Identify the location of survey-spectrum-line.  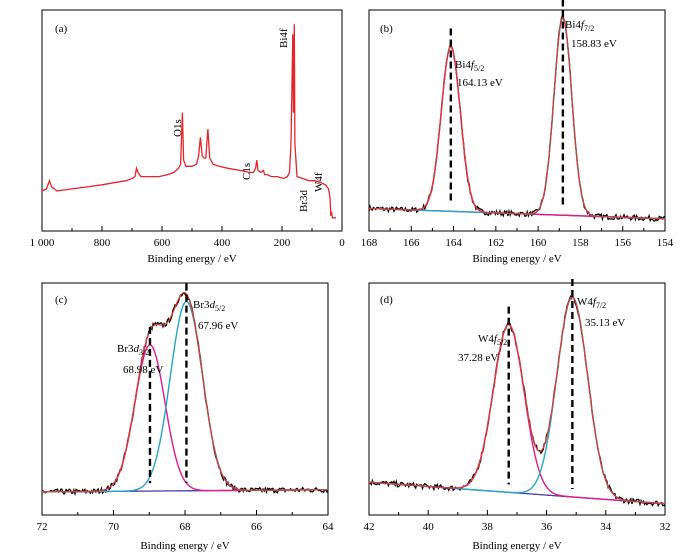
(188, 121).